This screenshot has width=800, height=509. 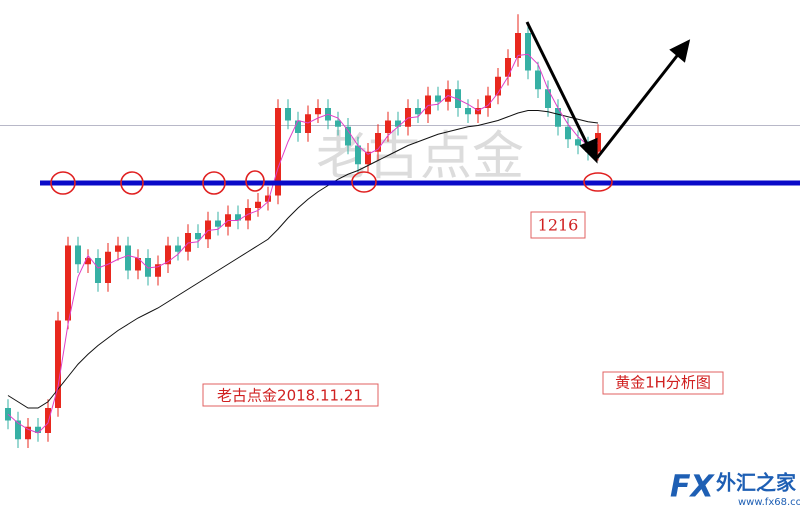 What do you see at coordinates (692, 487) in the screenshot?
I see `logo-brand: FX` at bounding box center [692, 487].